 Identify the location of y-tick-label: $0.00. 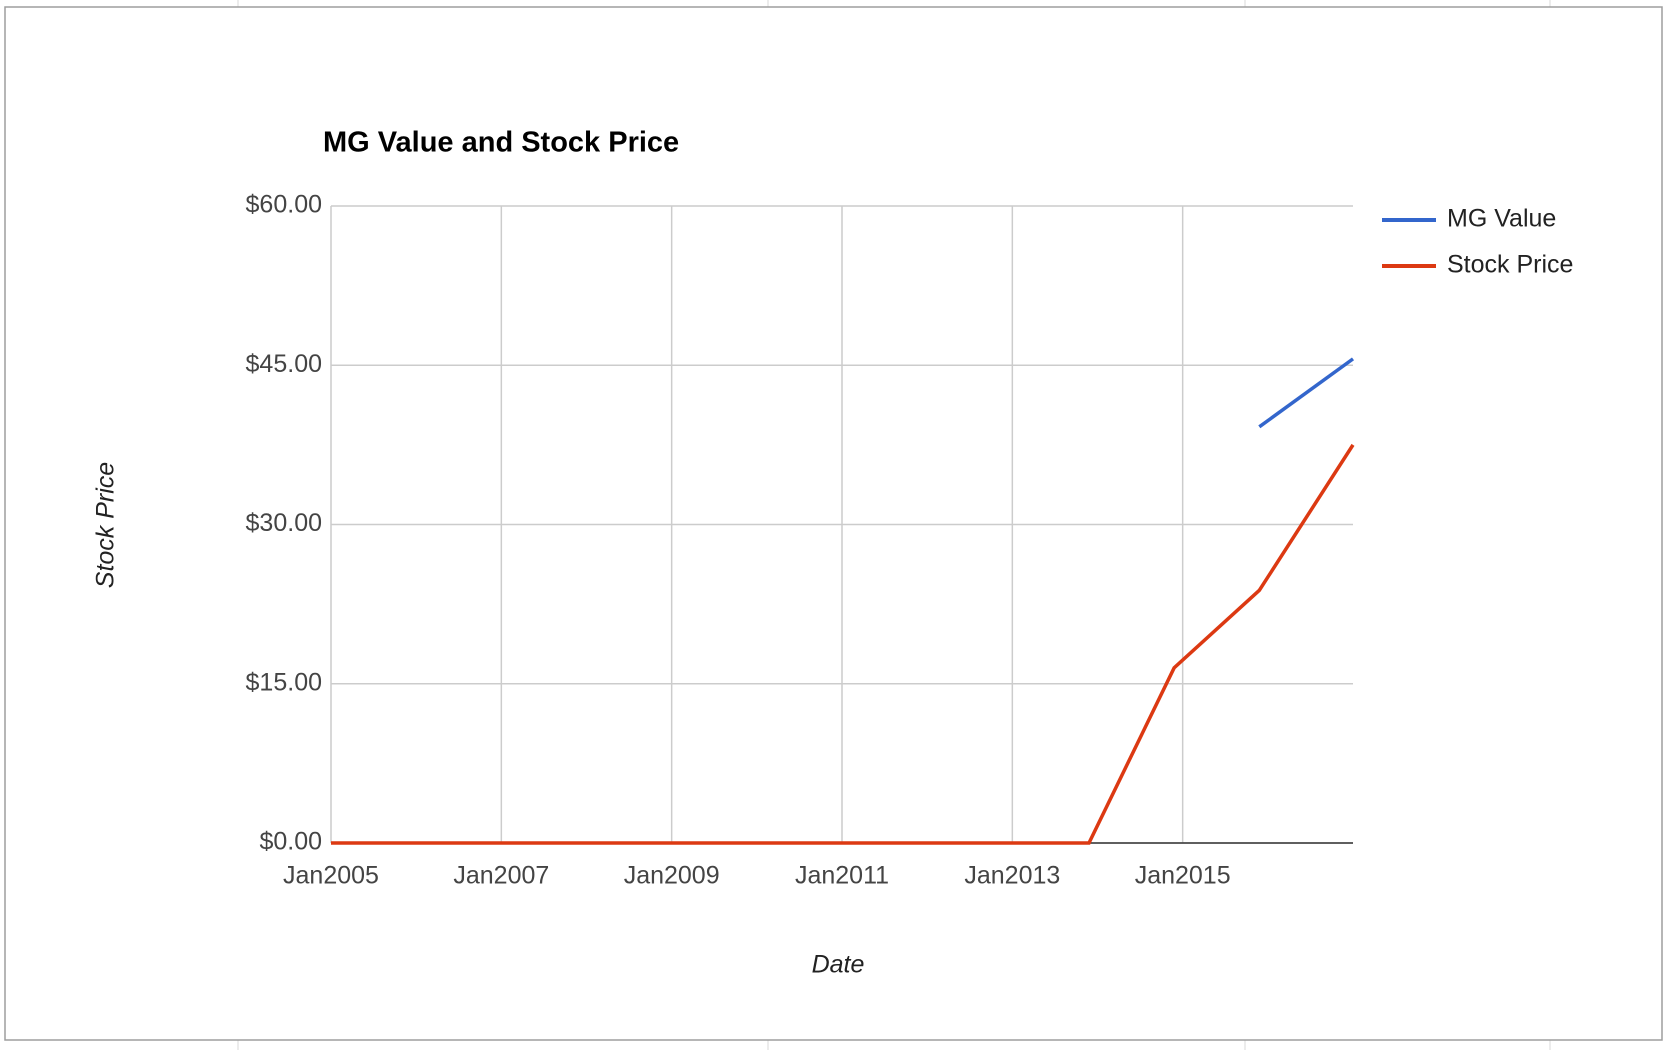
(290, 842).